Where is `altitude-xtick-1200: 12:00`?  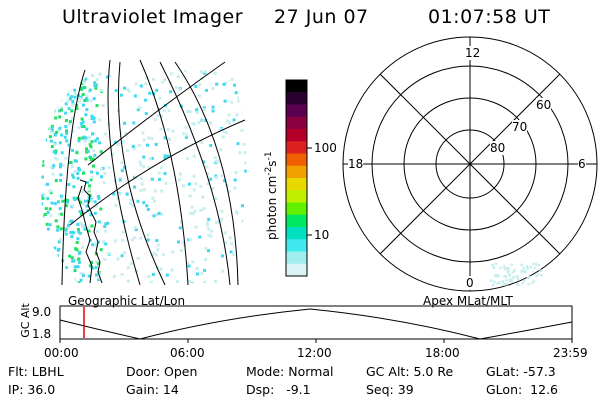
altitude-xtick-1200: 12:00 is located at coordinates (314, 353).